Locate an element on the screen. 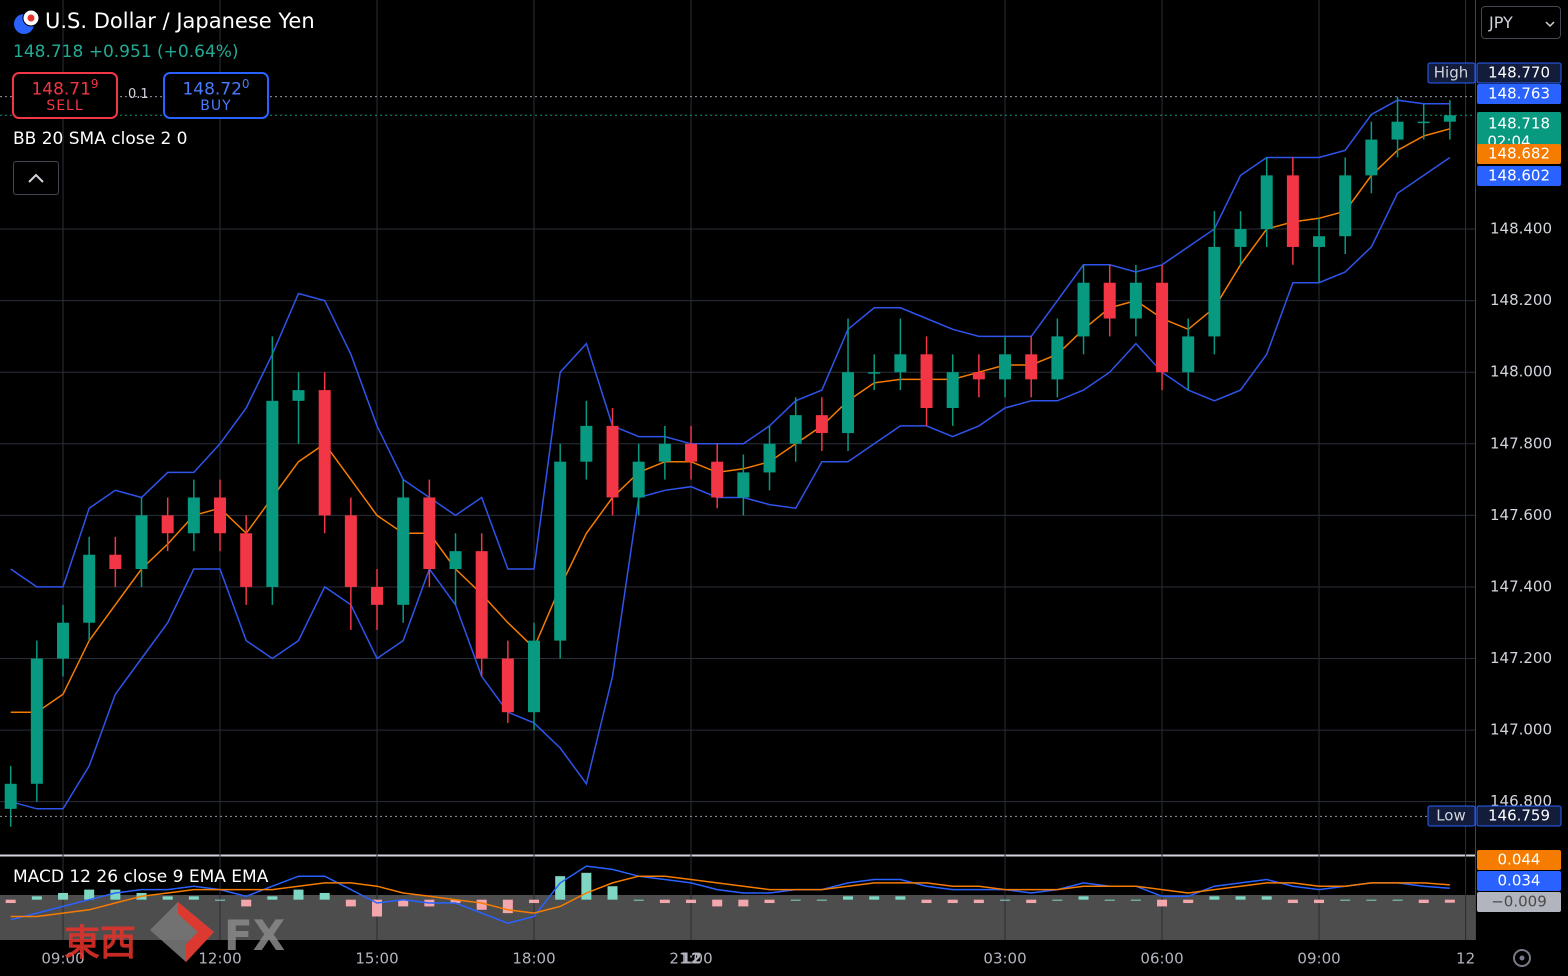  price-badge-label: 148.770 is located at coordinates (1519, 73).